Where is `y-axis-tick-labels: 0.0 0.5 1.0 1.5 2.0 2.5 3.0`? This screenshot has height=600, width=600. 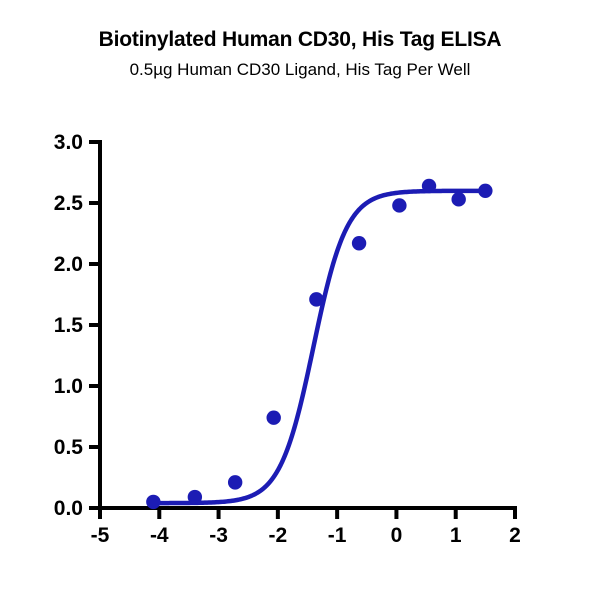
y-axis-tick-labels: 0.0 0.5 1.0 1.5 2.0 2.5 3.0 is located at coordinates (69, 325).